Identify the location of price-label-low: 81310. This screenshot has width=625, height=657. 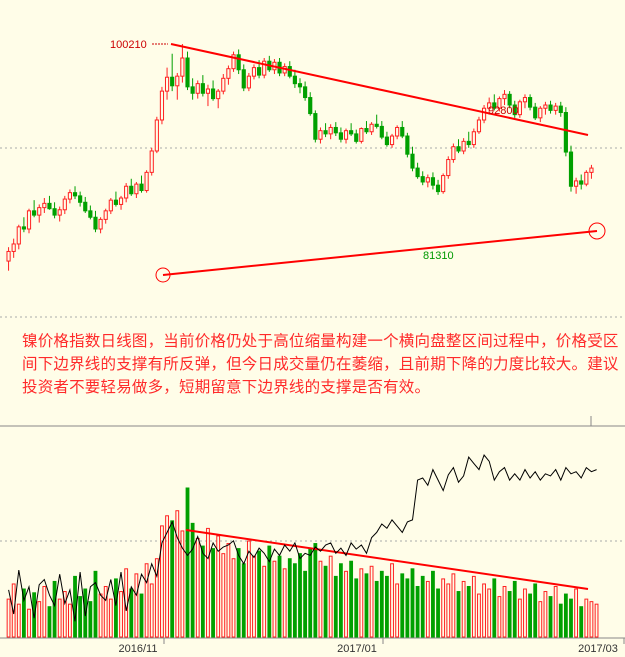
(438, 256).